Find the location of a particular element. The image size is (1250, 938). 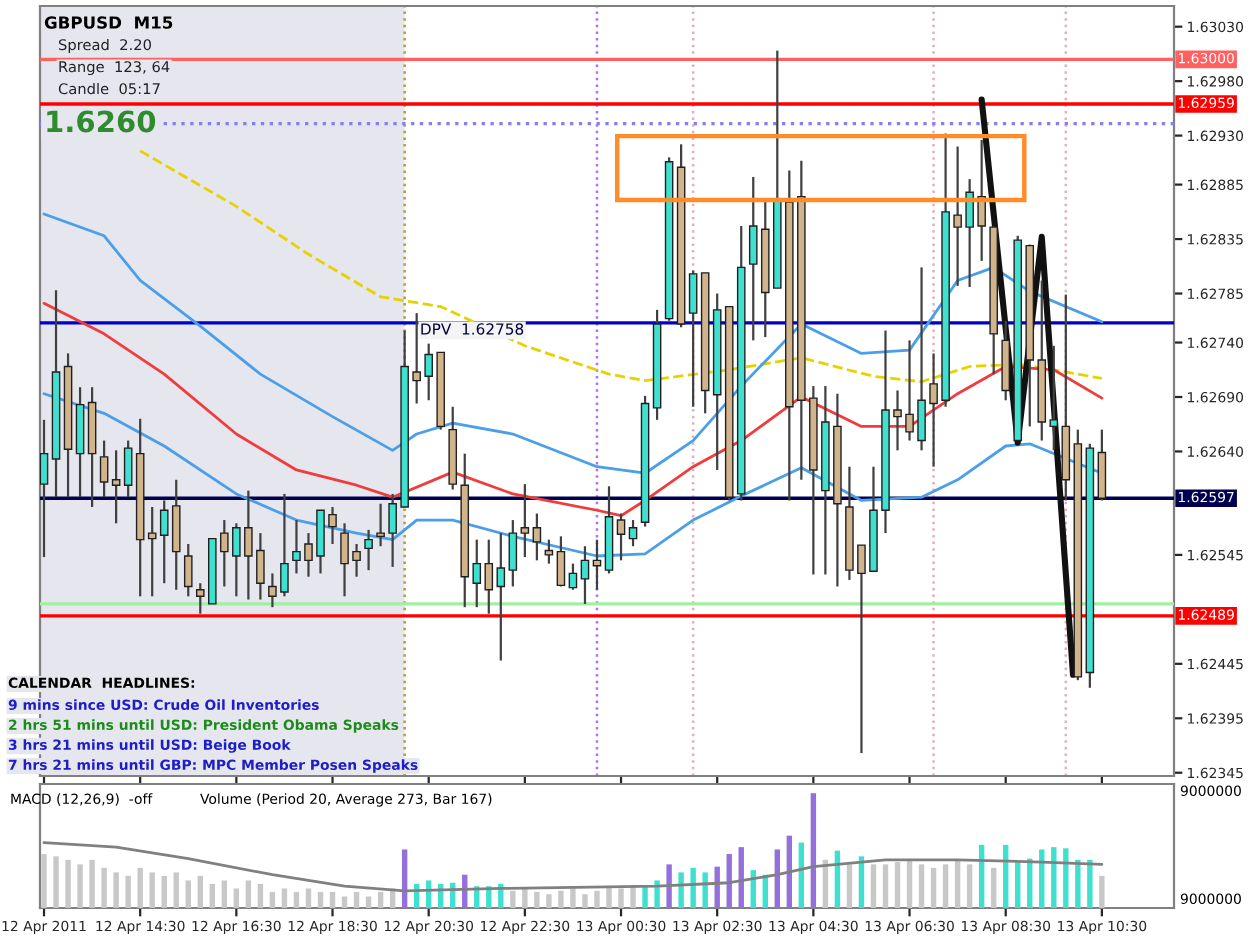

annotation: 1.6260 is located at coordinates (101, 121).